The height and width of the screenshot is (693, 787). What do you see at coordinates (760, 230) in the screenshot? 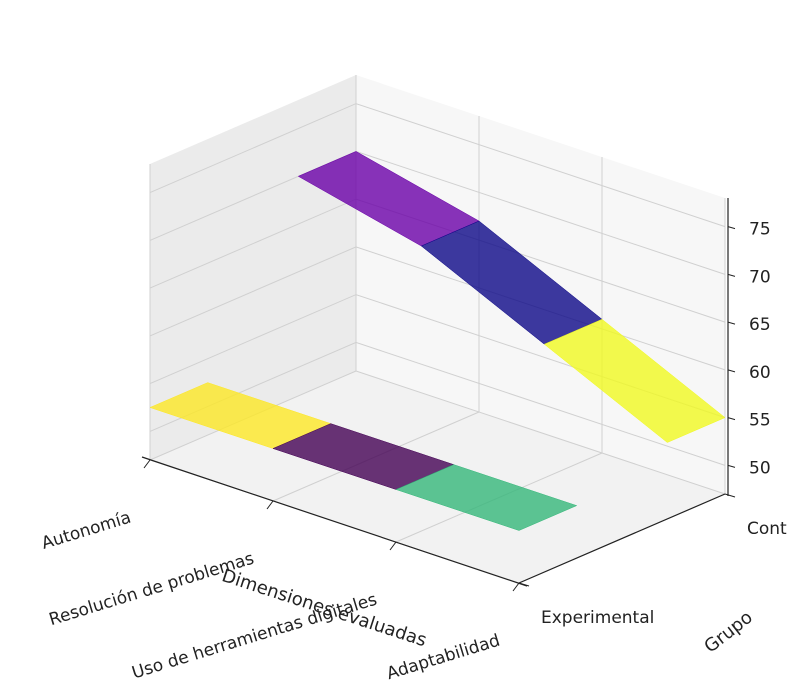
I see `z-tick-label: 75` at bounding box center [760, 230].